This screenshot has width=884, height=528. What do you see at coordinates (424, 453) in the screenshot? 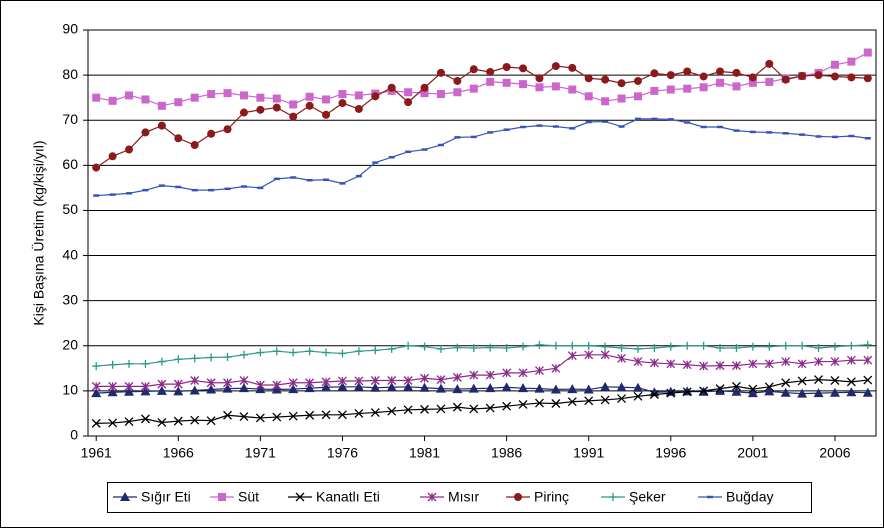
I see `x-tick-label: 1981` at bounding box center [424, 453].